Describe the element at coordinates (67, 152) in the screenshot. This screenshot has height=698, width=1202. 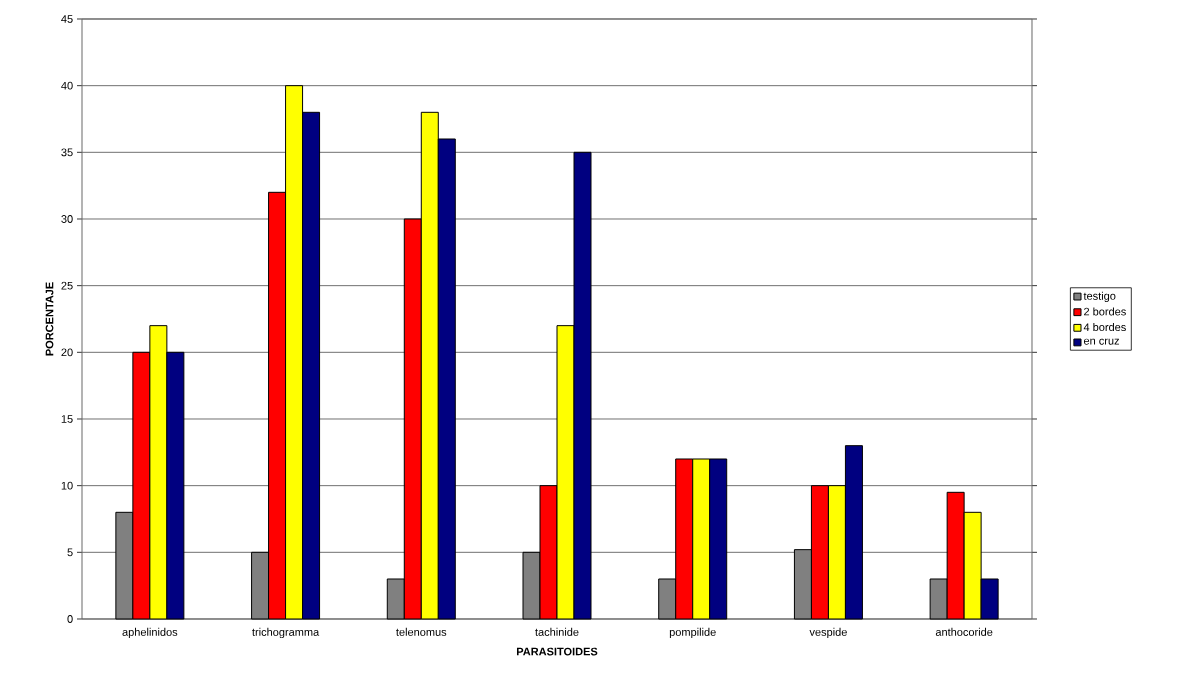
I see `y-tick-label: 35` at that location.